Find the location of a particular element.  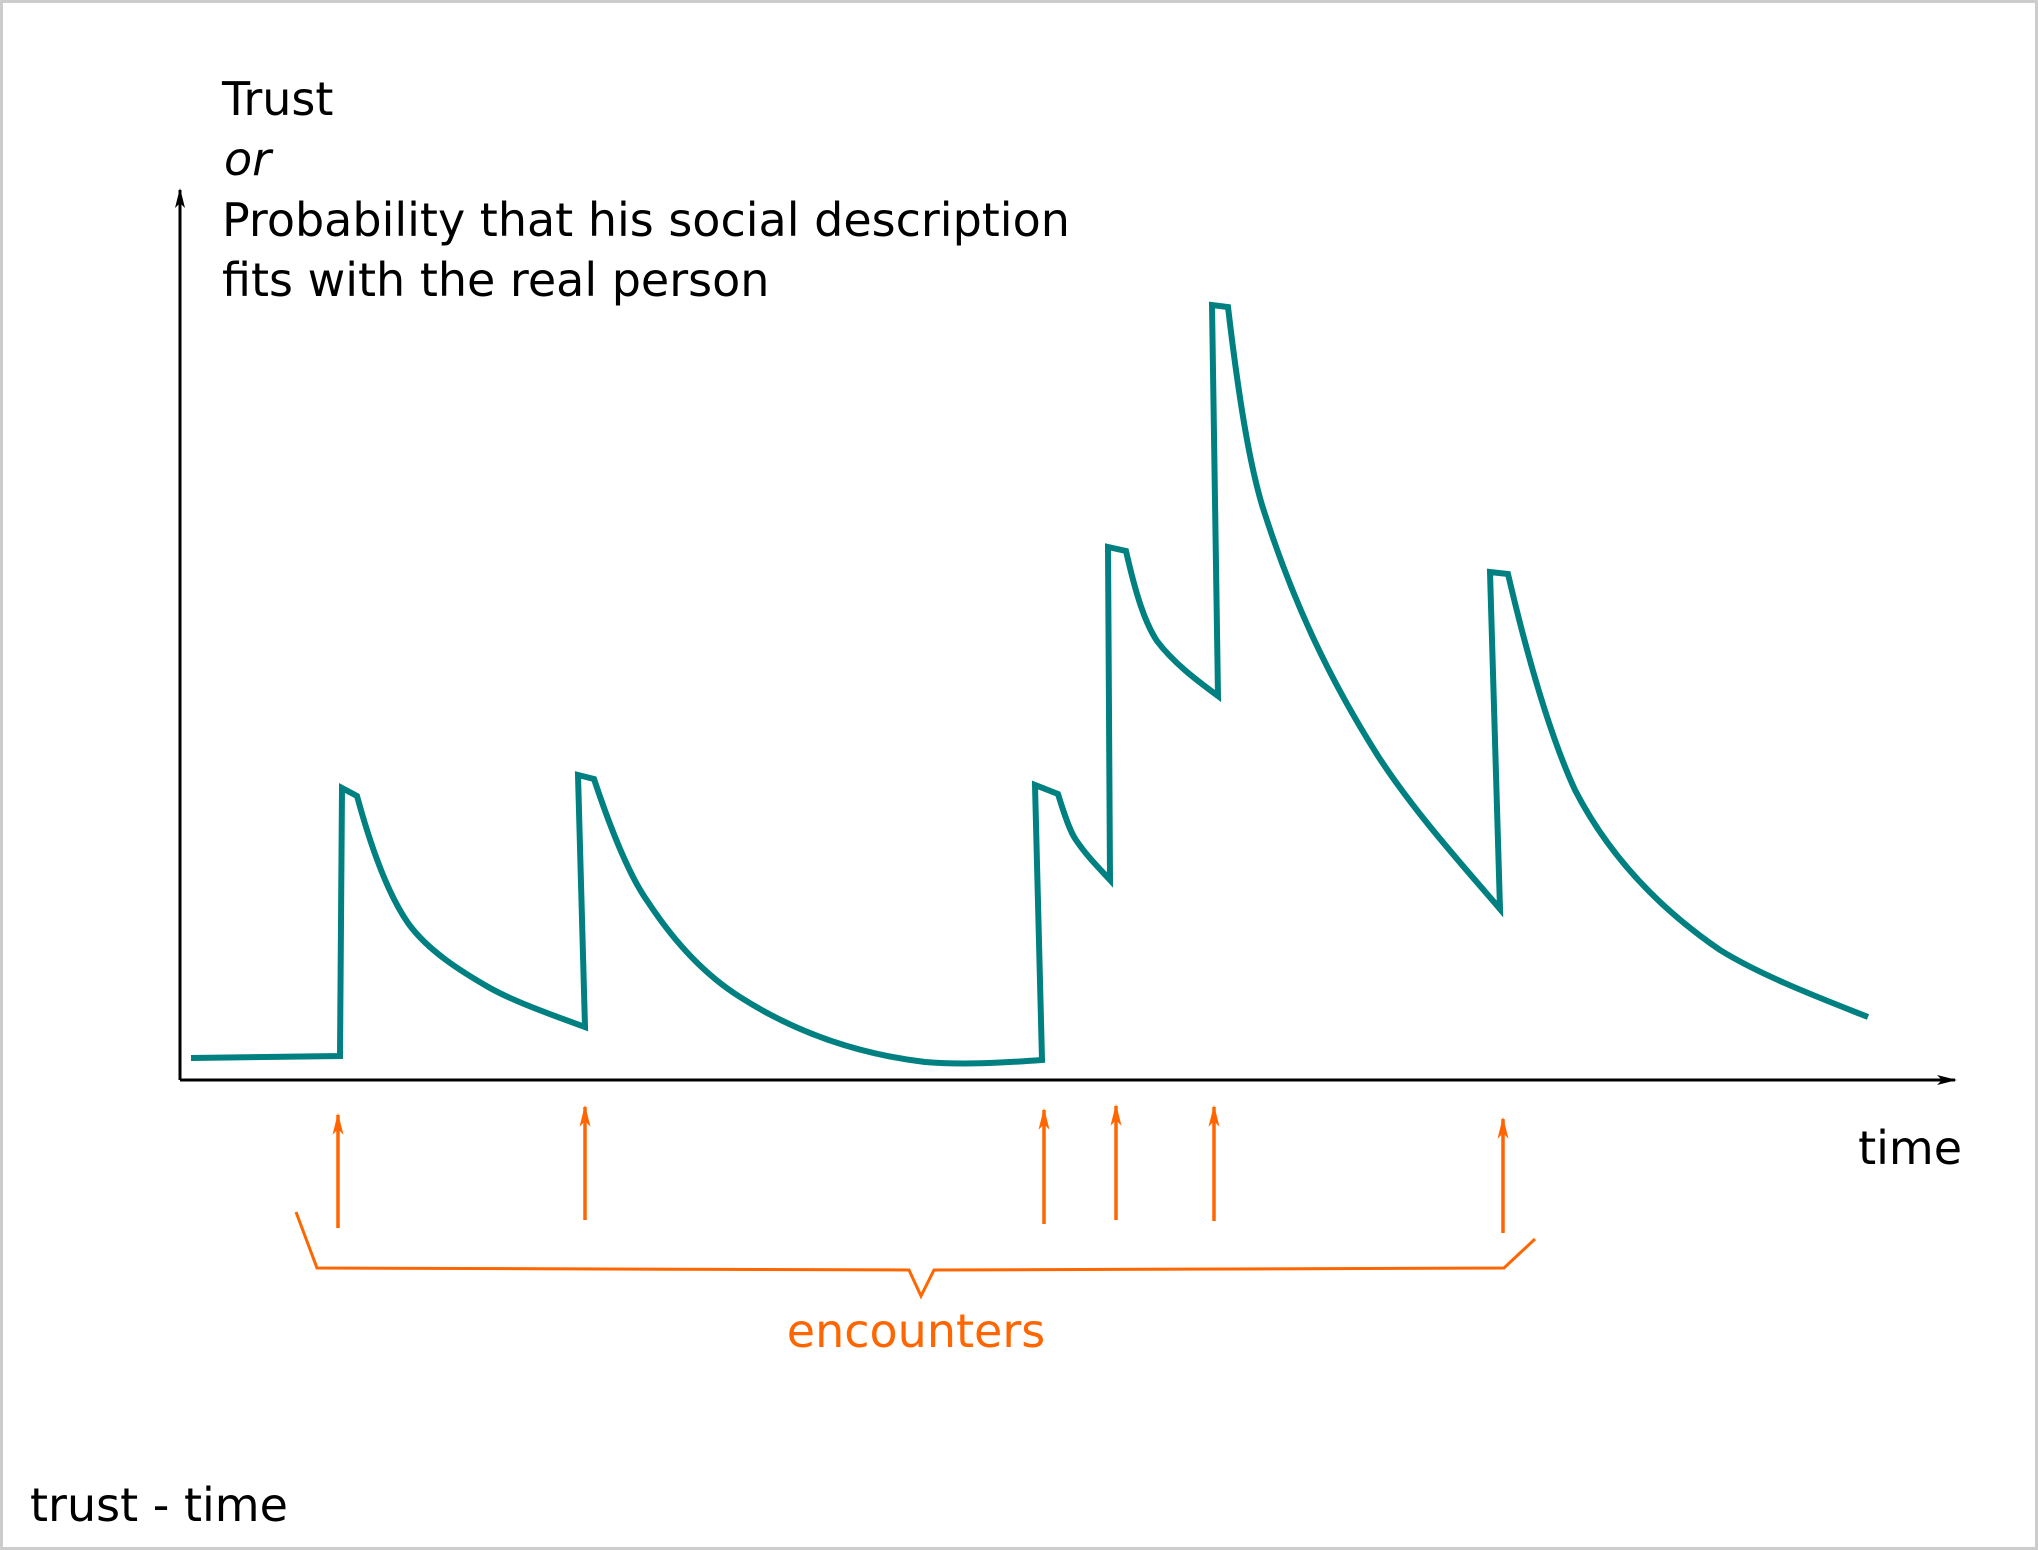

y-axis-label-line1: Trust is located at coordinates (277, 99).